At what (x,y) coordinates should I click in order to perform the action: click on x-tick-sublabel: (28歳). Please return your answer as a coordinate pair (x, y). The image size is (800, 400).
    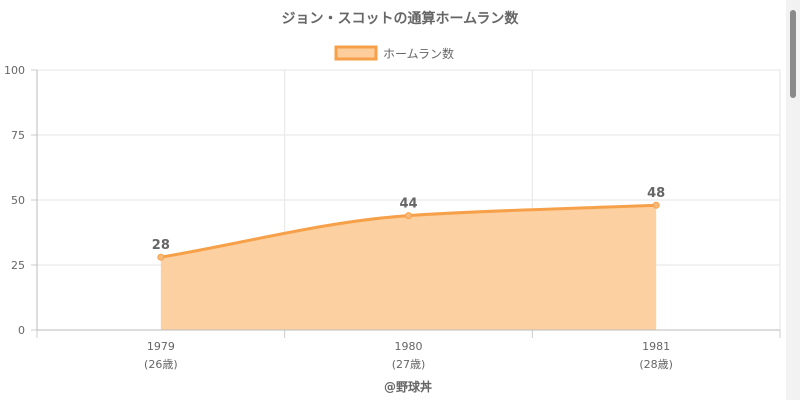
    Looking at the image, I should click on (656, 364).